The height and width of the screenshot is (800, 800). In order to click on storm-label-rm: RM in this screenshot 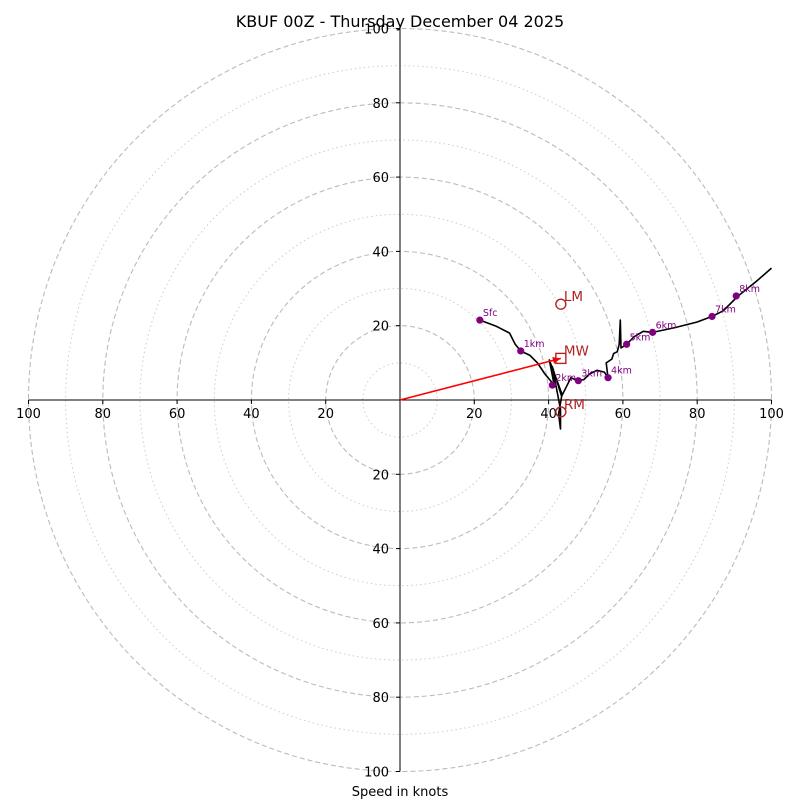, I will do `click(574, 405)`.